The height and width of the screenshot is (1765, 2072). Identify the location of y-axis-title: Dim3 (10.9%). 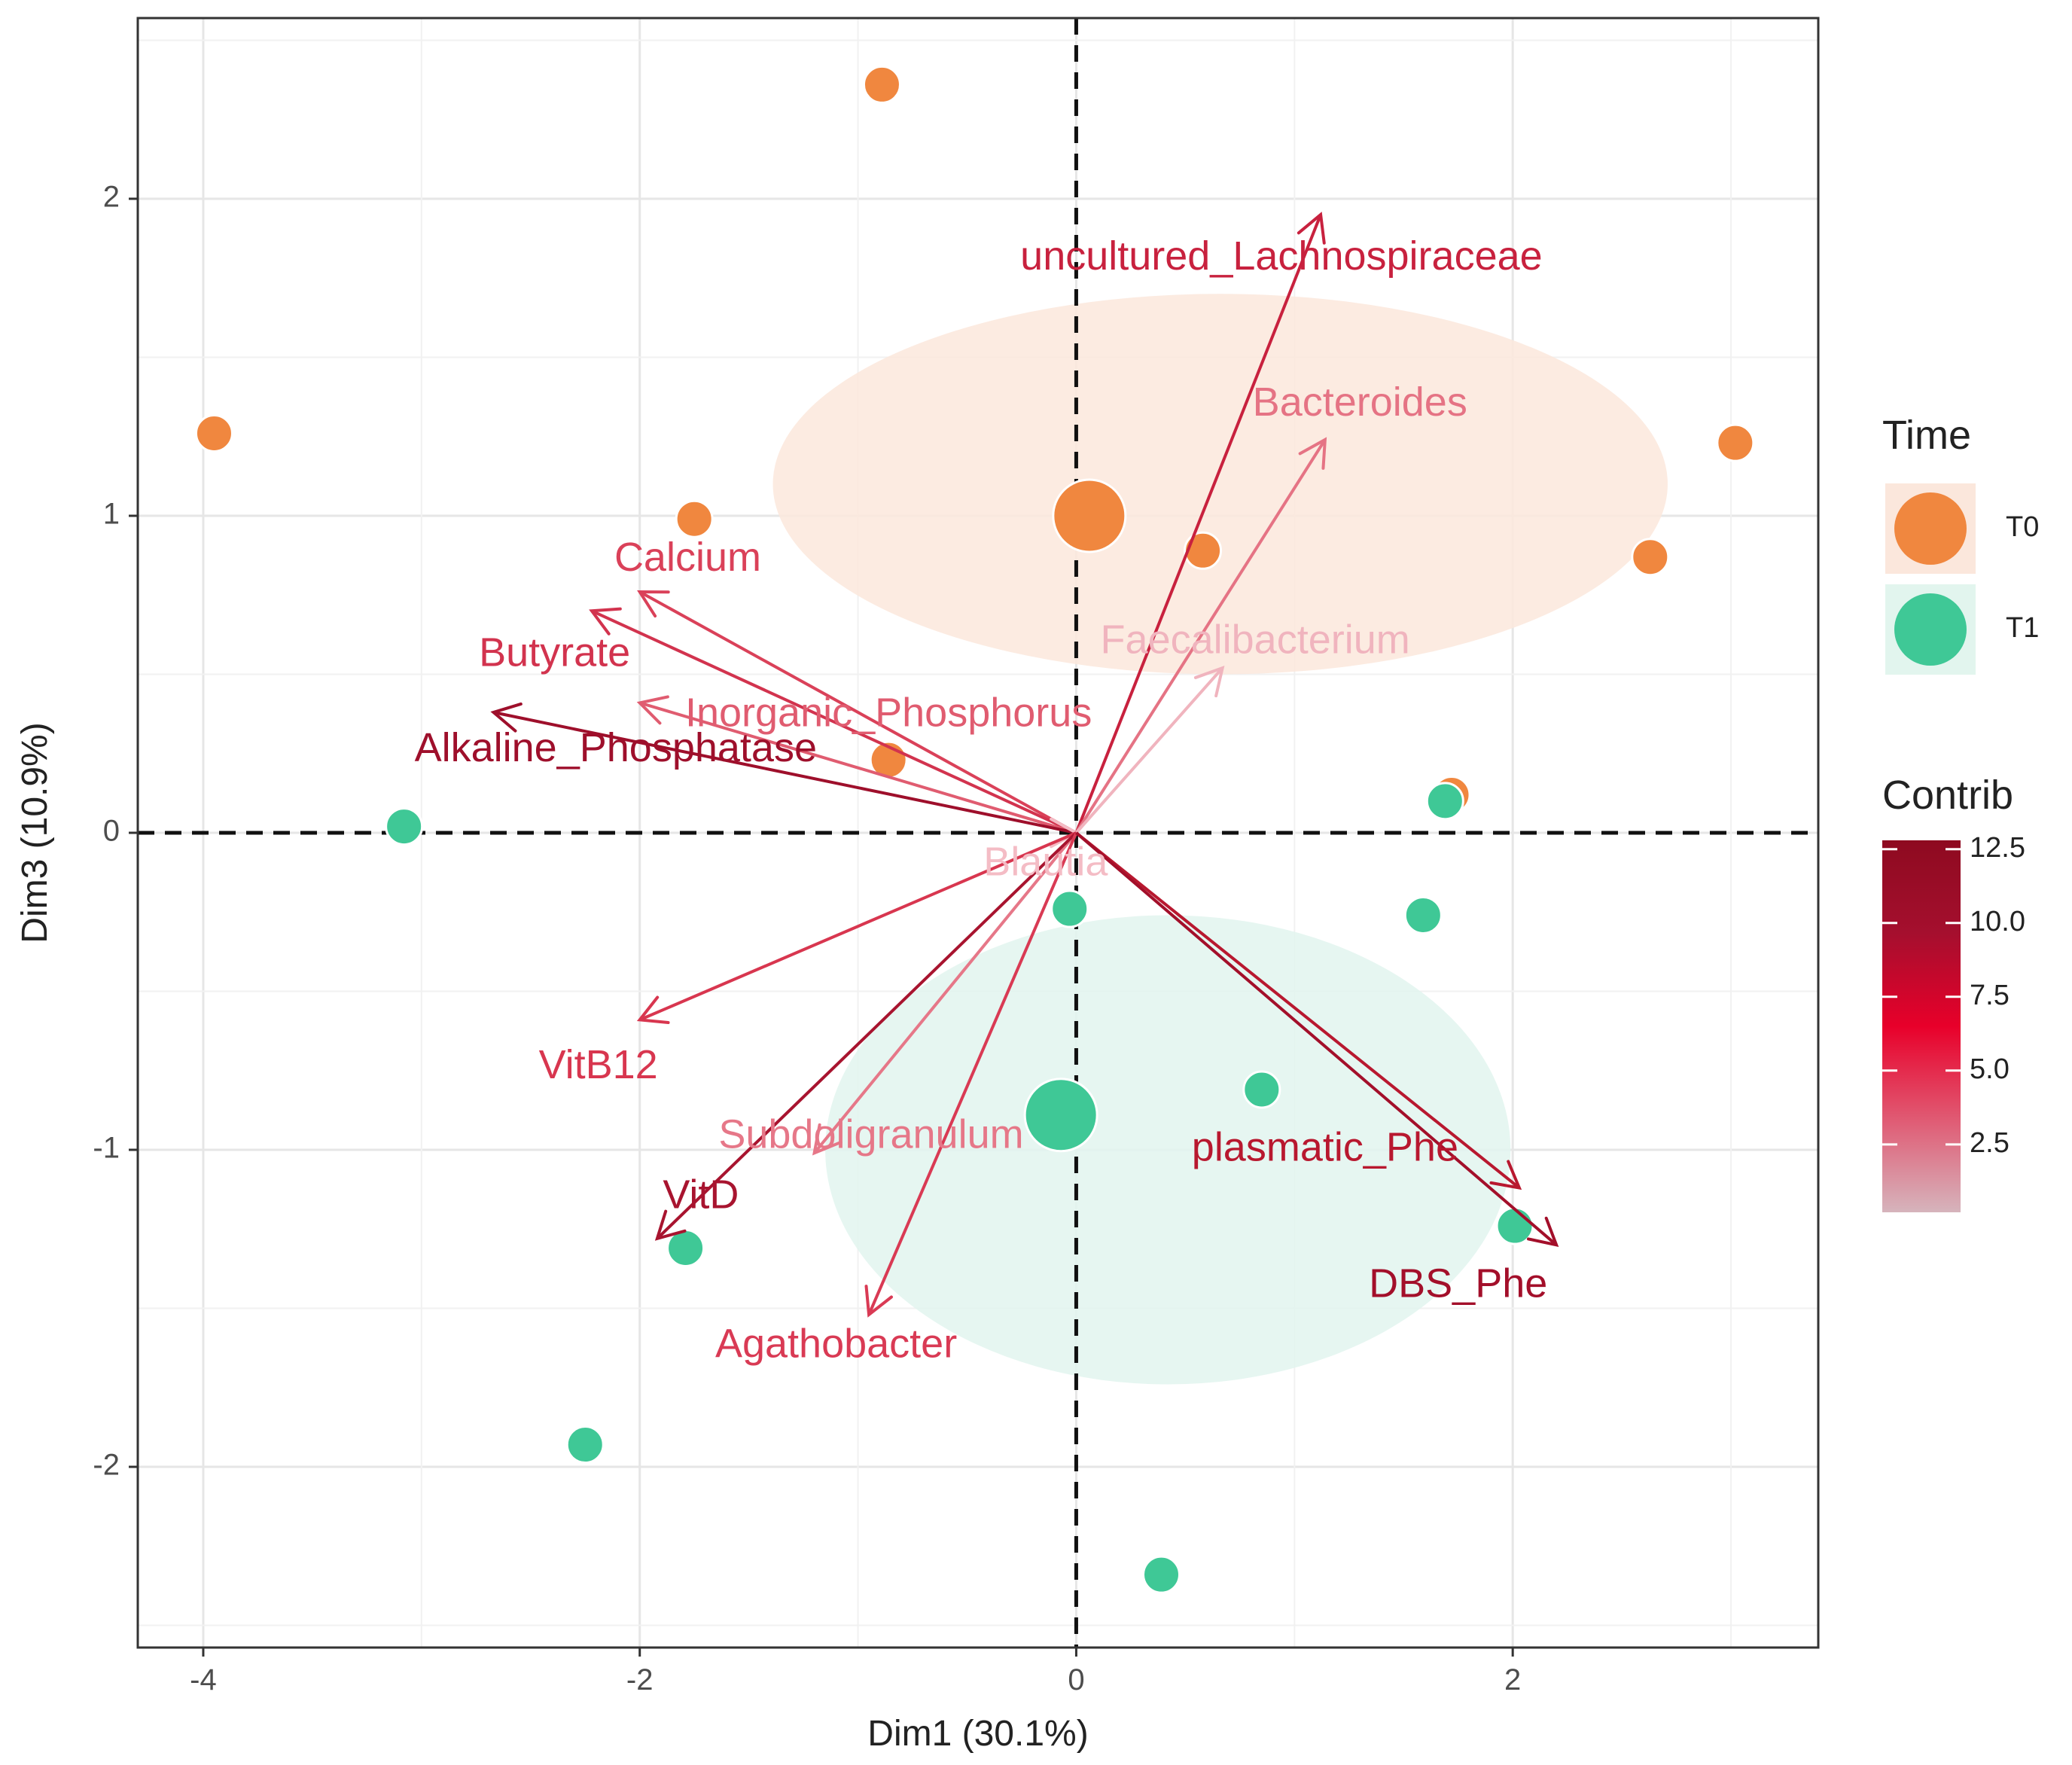
(35, 832).